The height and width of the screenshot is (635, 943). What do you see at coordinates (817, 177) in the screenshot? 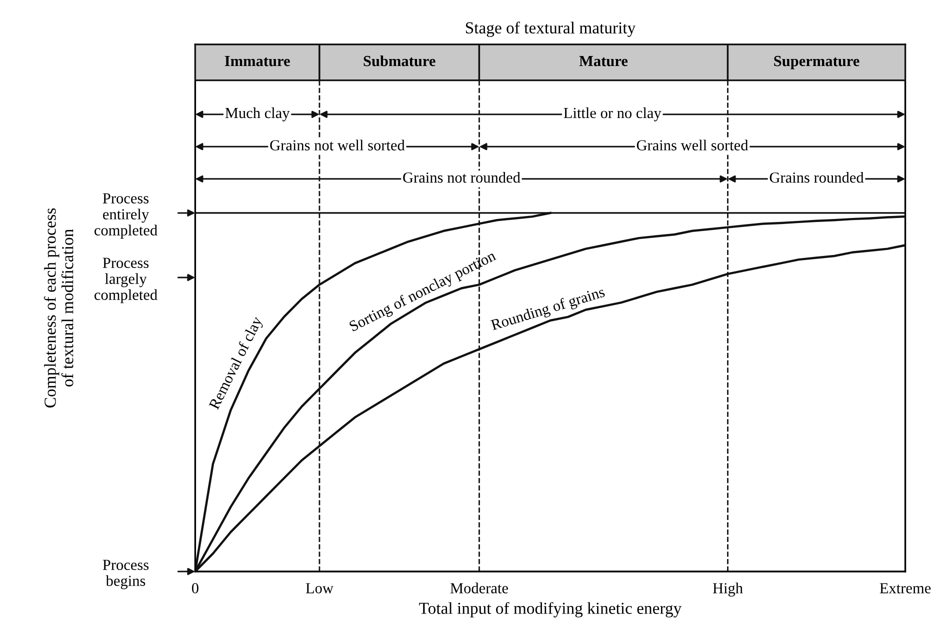
I see `text: Grains rounded` at bounding box center [817, 177].